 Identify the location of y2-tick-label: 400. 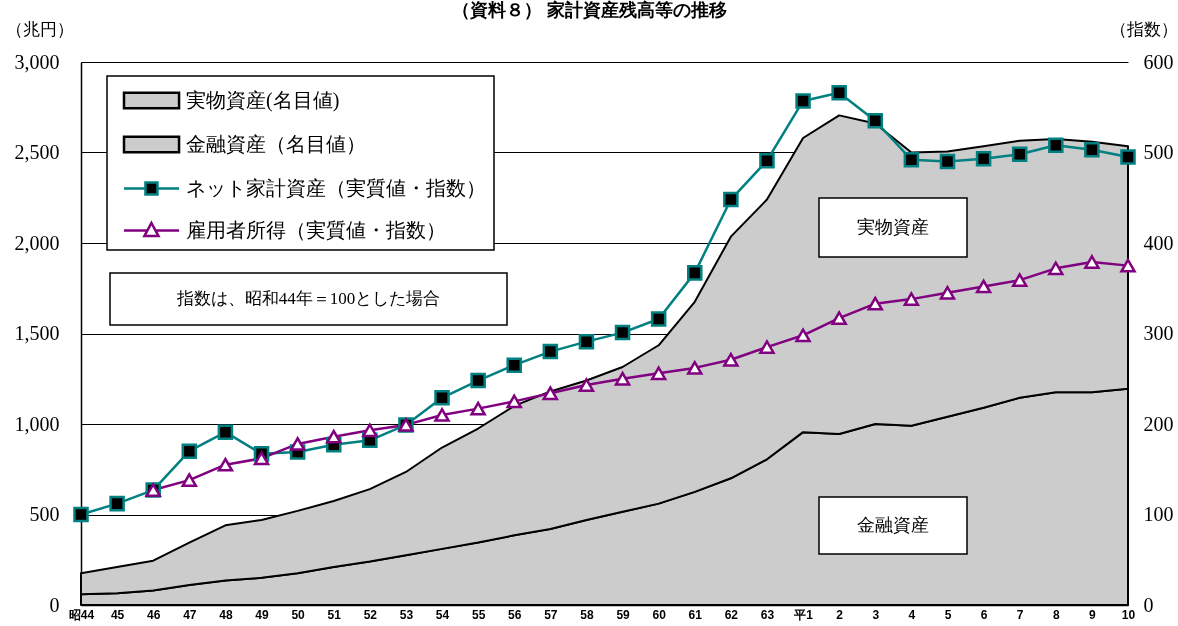
(1158, 242).